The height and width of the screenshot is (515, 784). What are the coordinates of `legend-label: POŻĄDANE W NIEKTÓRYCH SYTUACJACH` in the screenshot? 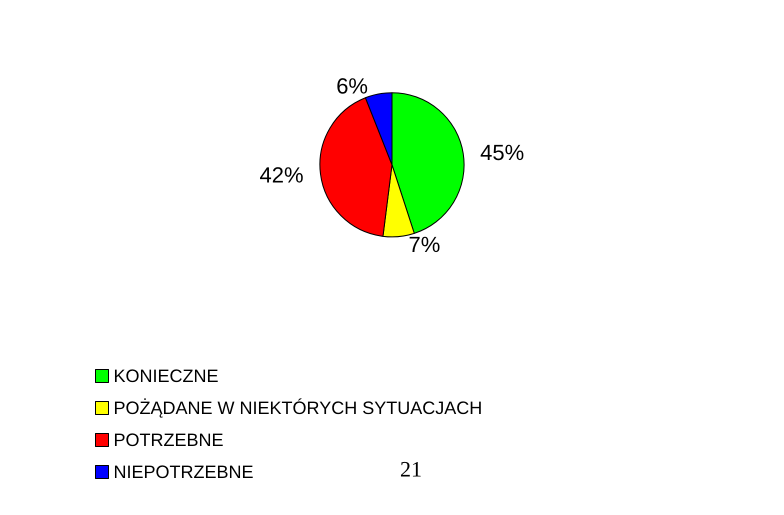 It's located at (298, 408).